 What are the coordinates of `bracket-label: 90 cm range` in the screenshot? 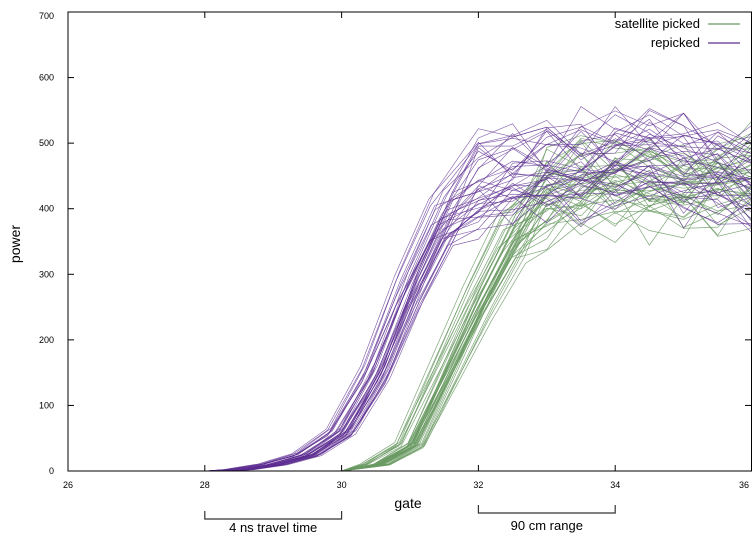 It's located at (547, 525).